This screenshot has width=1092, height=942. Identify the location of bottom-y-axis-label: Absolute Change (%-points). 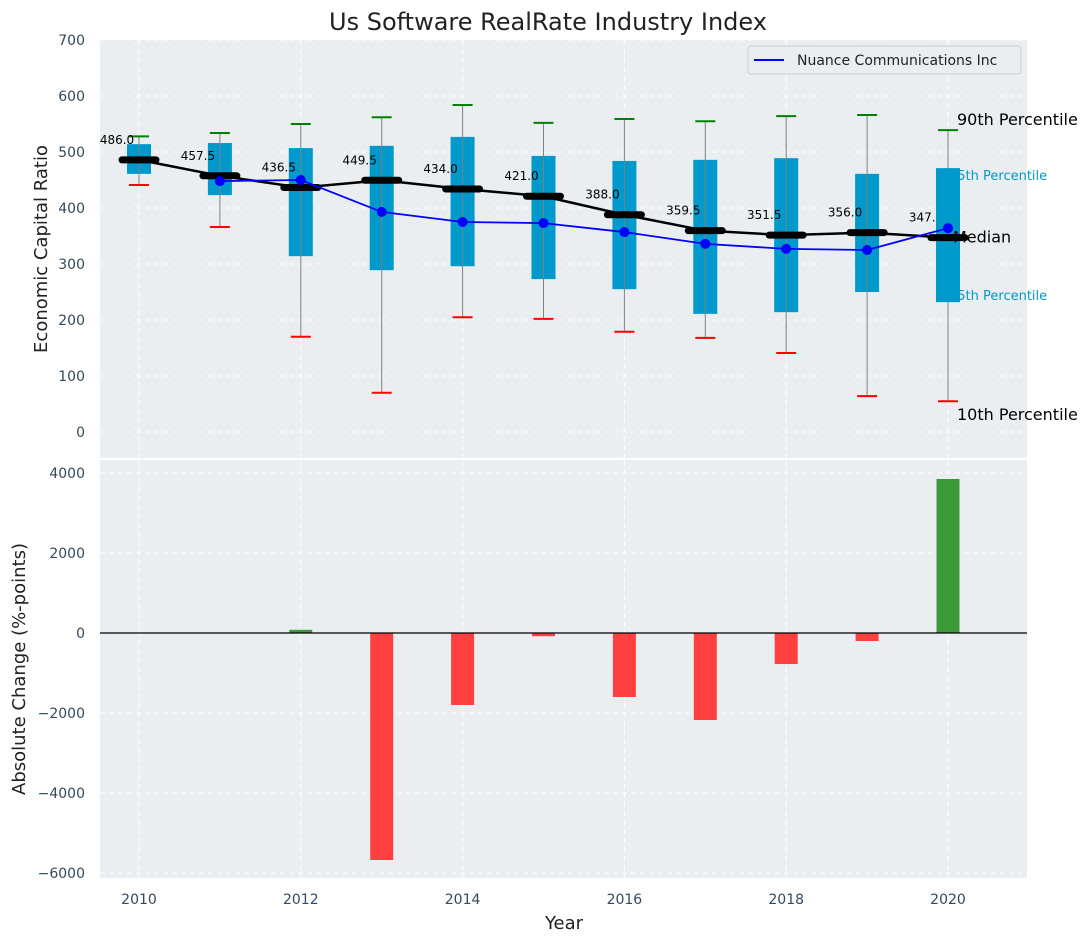
(19, 669).